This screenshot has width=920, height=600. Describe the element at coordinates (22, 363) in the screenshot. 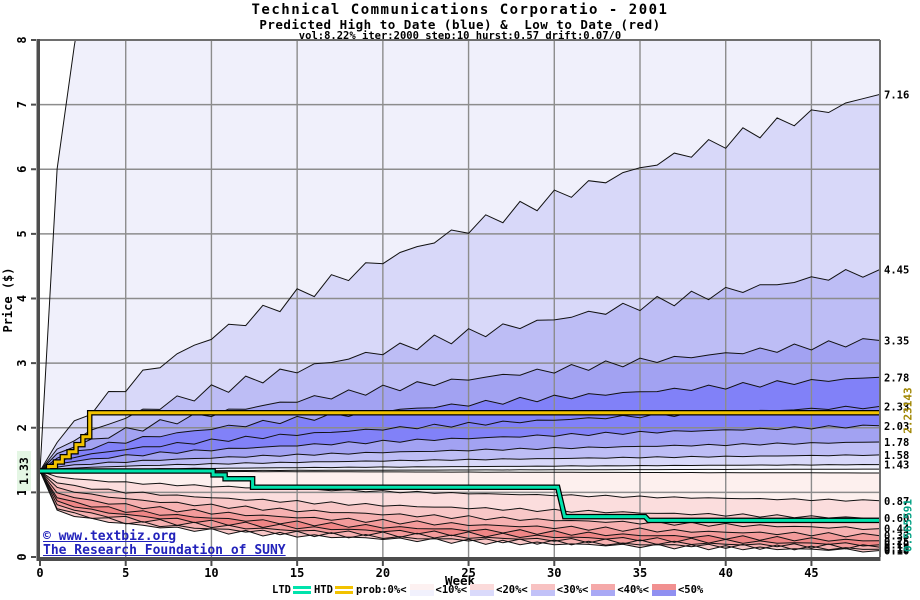

I see `y-tick-label: 3` at that location.